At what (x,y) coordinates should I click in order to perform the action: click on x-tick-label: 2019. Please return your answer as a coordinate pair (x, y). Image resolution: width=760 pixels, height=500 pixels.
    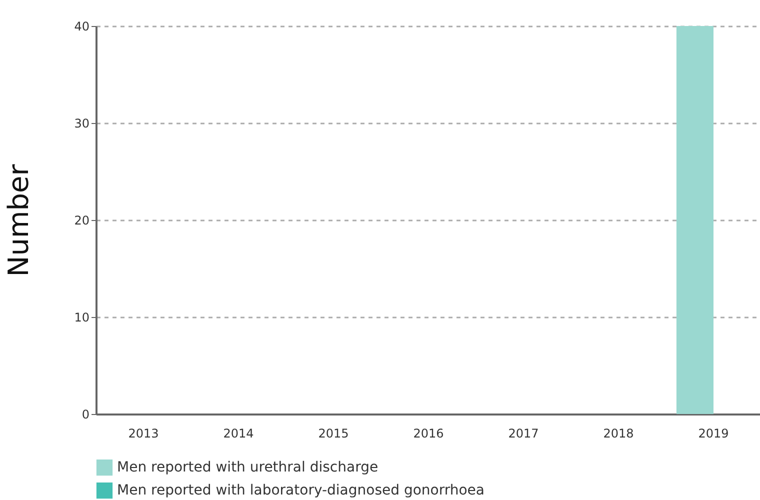
    Looking at the image, I should click on (713, 433).